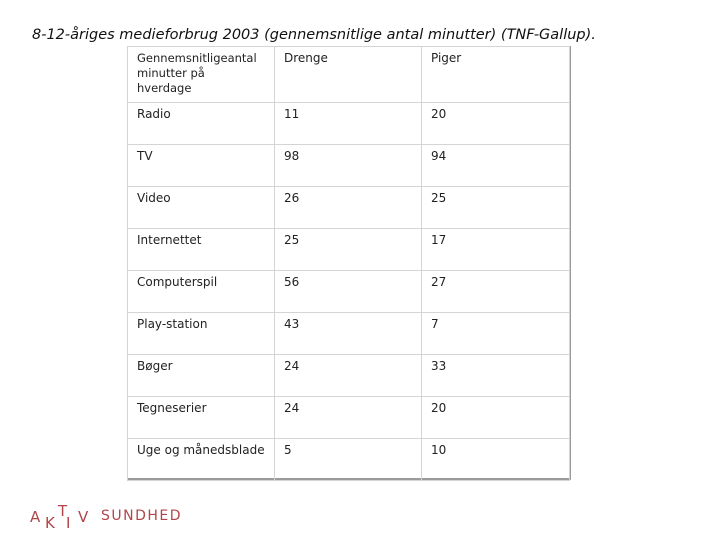 The image size is (720, 540). What do you see at coordinates (142, 516) in the screenshot?
I see `logo-word: SUNDHED` at bounding box center [142, 516].